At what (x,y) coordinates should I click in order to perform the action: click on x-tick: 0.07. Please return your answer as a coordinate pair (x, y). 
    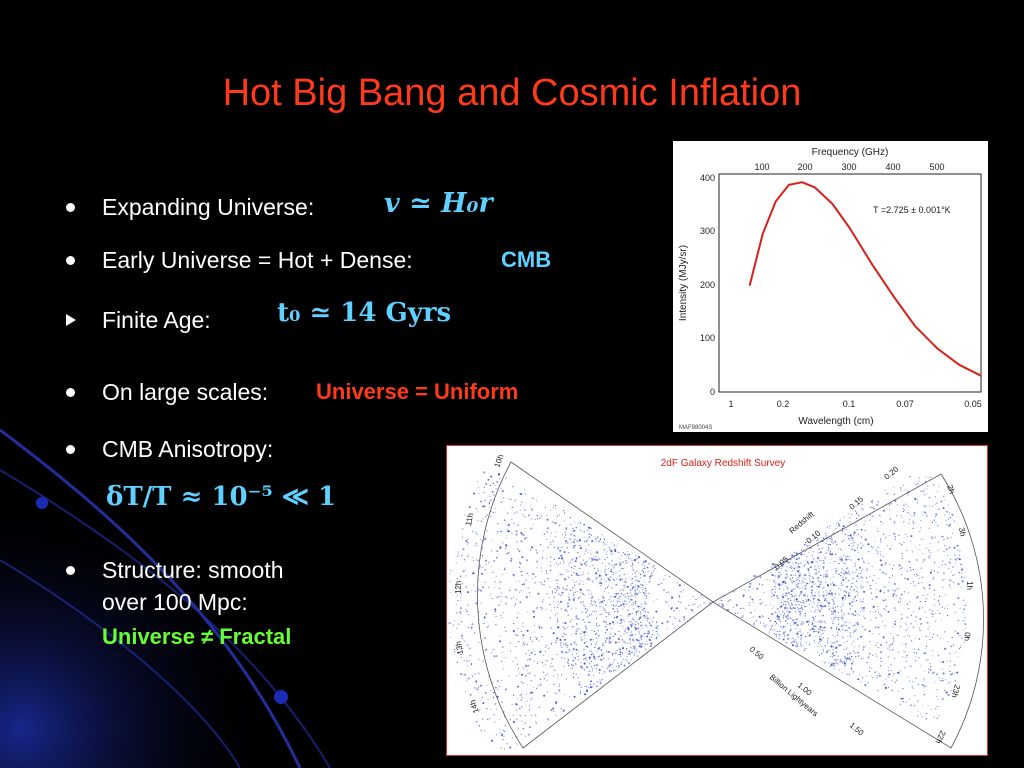
    Looking at the image, I should click on (905, 404).